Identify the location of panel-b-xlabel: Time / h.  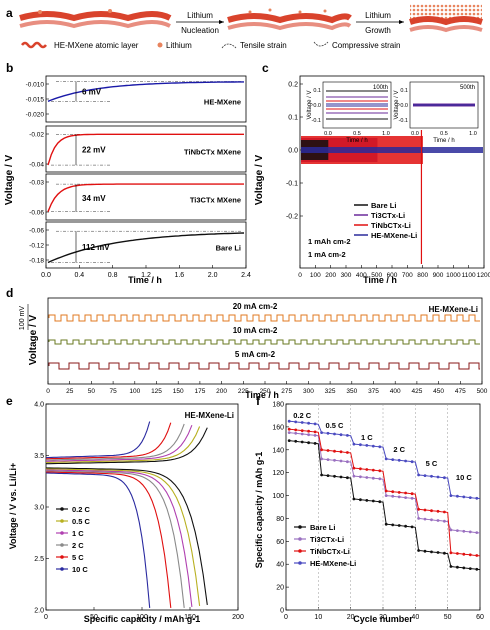
(145, 280).